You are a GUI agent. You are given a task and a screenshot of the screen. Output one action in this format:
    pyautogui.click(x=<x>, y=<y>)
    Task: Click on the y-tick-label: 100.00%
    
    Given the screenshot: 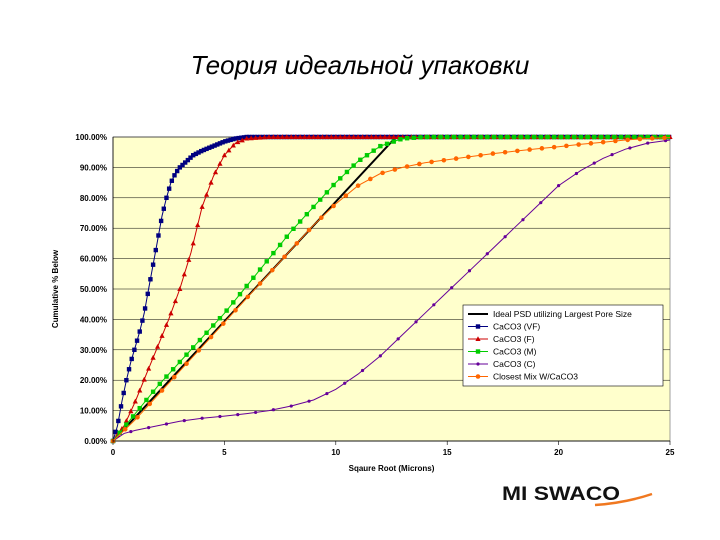 What is the action you would take?
    pyautogui.click(x=91, y=137)
    